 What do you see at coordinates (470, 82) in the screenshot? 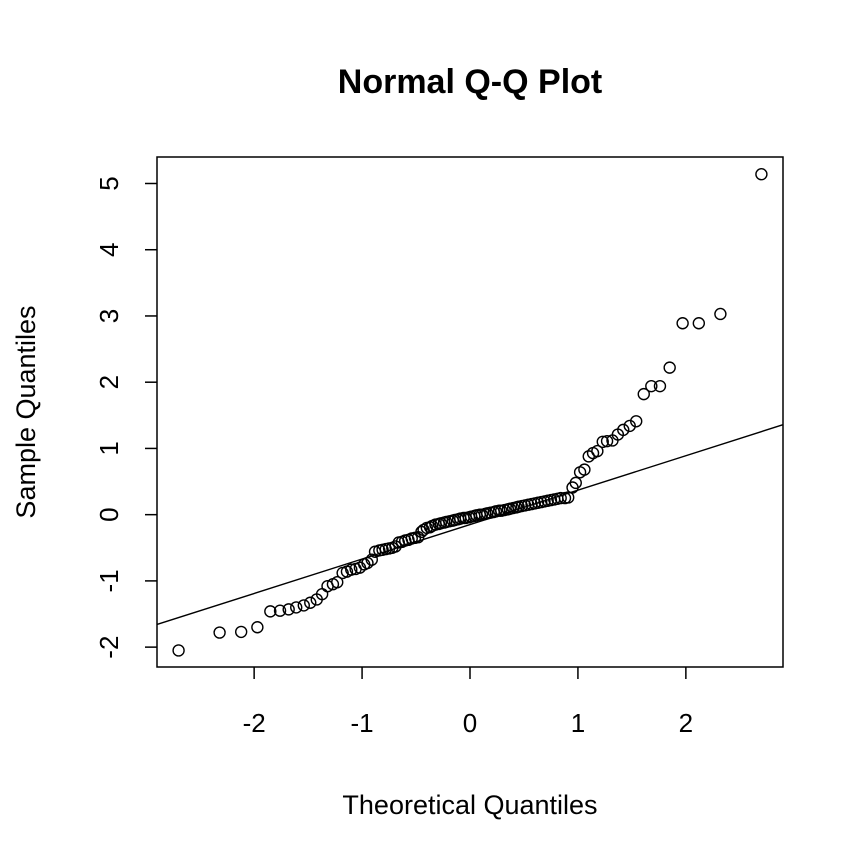
I see `chart-title: Normal Q-Q Plot` at bounding box center [470, 82].